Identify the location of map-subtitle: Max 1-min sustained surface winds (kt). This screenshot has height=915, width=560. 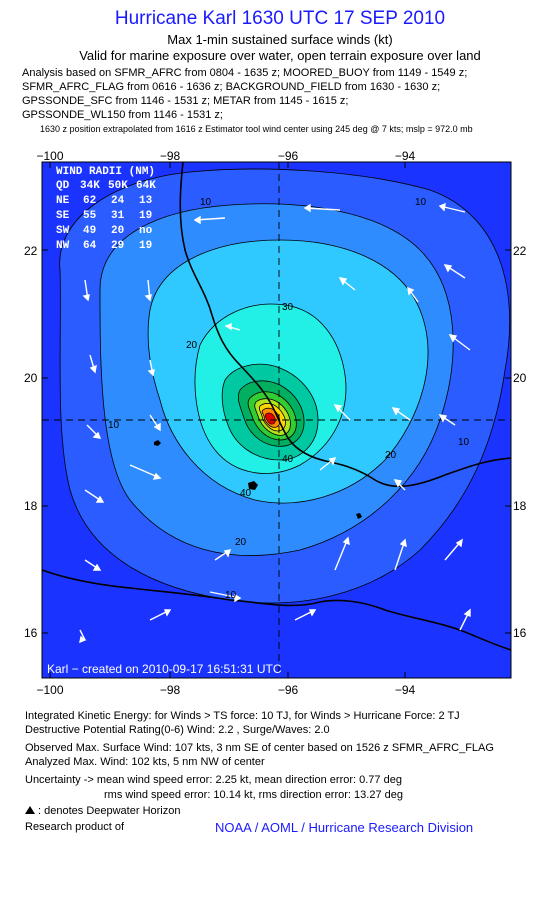
(280, 39).